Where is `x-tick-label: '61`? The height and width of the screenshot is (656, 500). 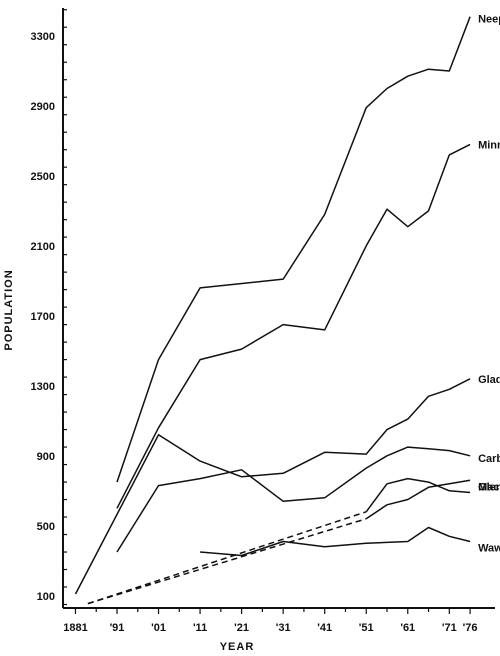
x-tick-label: '61 is located at coordinates (407, 628).